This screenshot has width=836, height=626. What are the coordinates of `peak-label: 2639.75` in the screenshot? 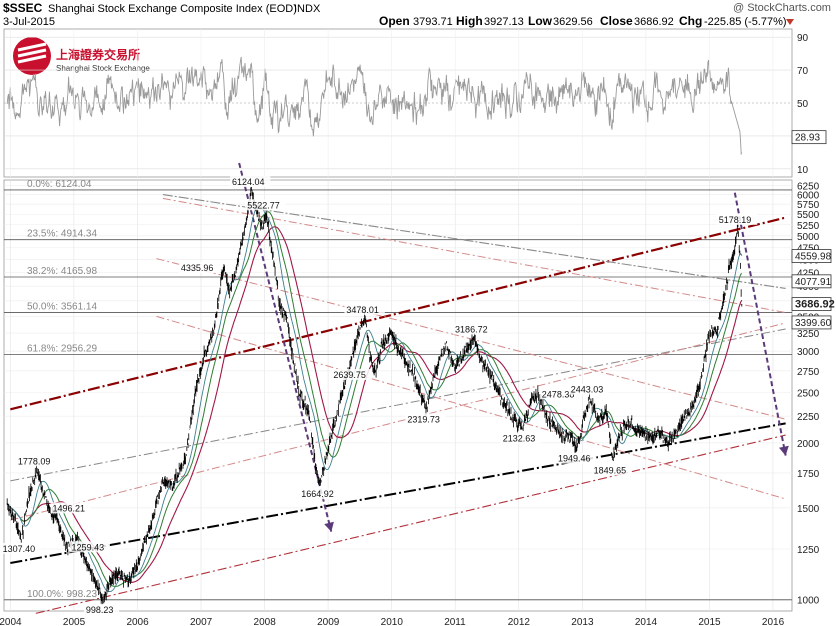 It's located at (349, 375).